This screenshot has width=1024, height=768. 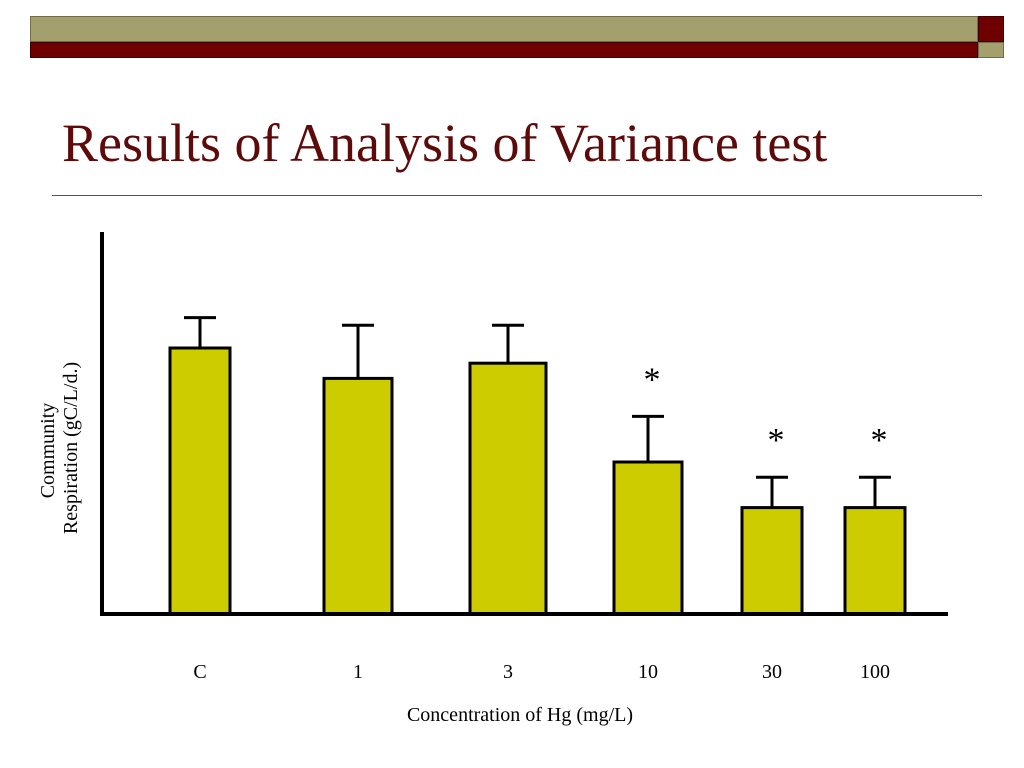 What do you see at coordinates (200, 481) in the screenshot?
I see `bar-C` at bounding box center [200, 481].